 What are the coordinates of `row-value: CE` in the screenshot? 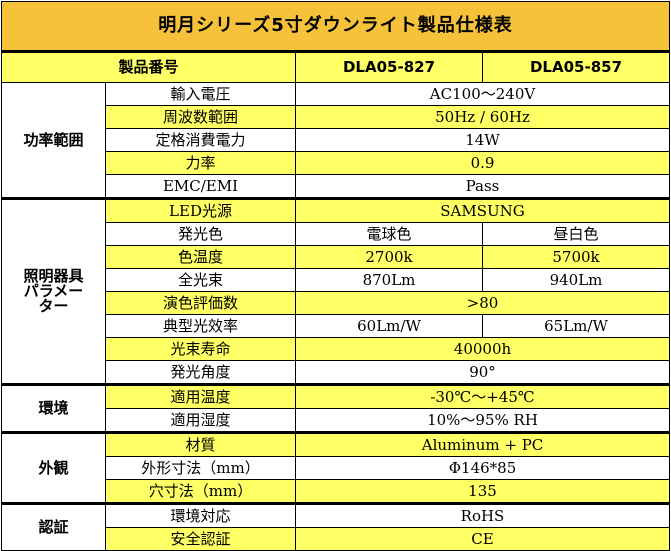 It's located at (482, 539).